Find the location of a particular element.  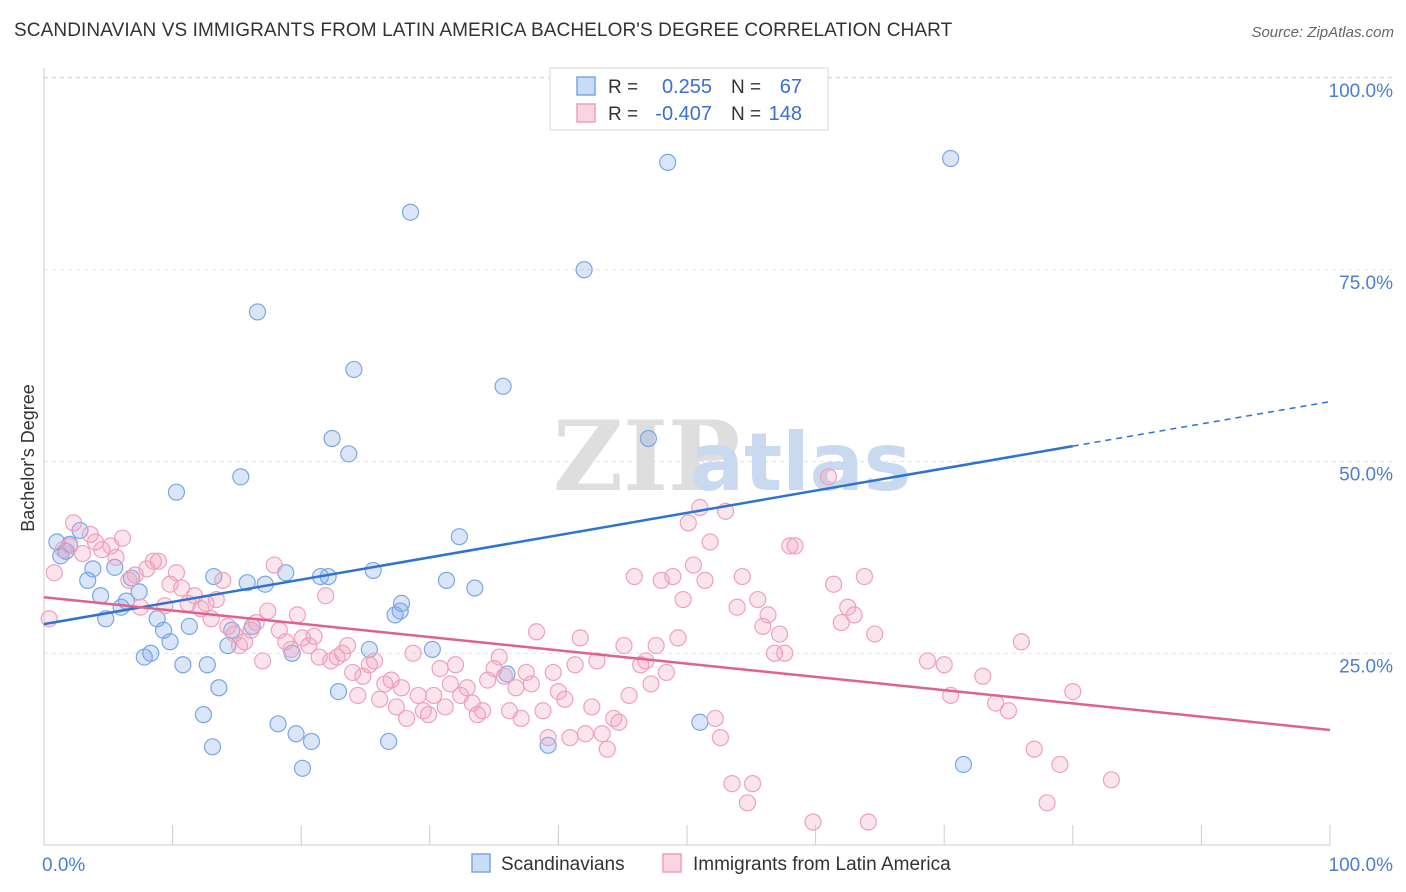

legend-r-label: R = is located at coordinates (623, 87).